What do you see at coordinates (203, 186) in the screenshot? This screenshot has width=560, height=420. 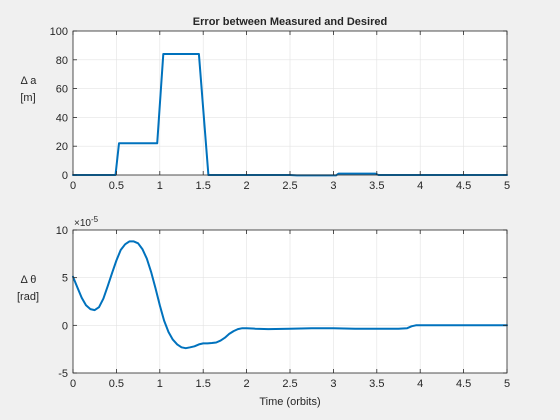 I see `top-x-tick-label: 1.5` at bounding box center [203, 186].